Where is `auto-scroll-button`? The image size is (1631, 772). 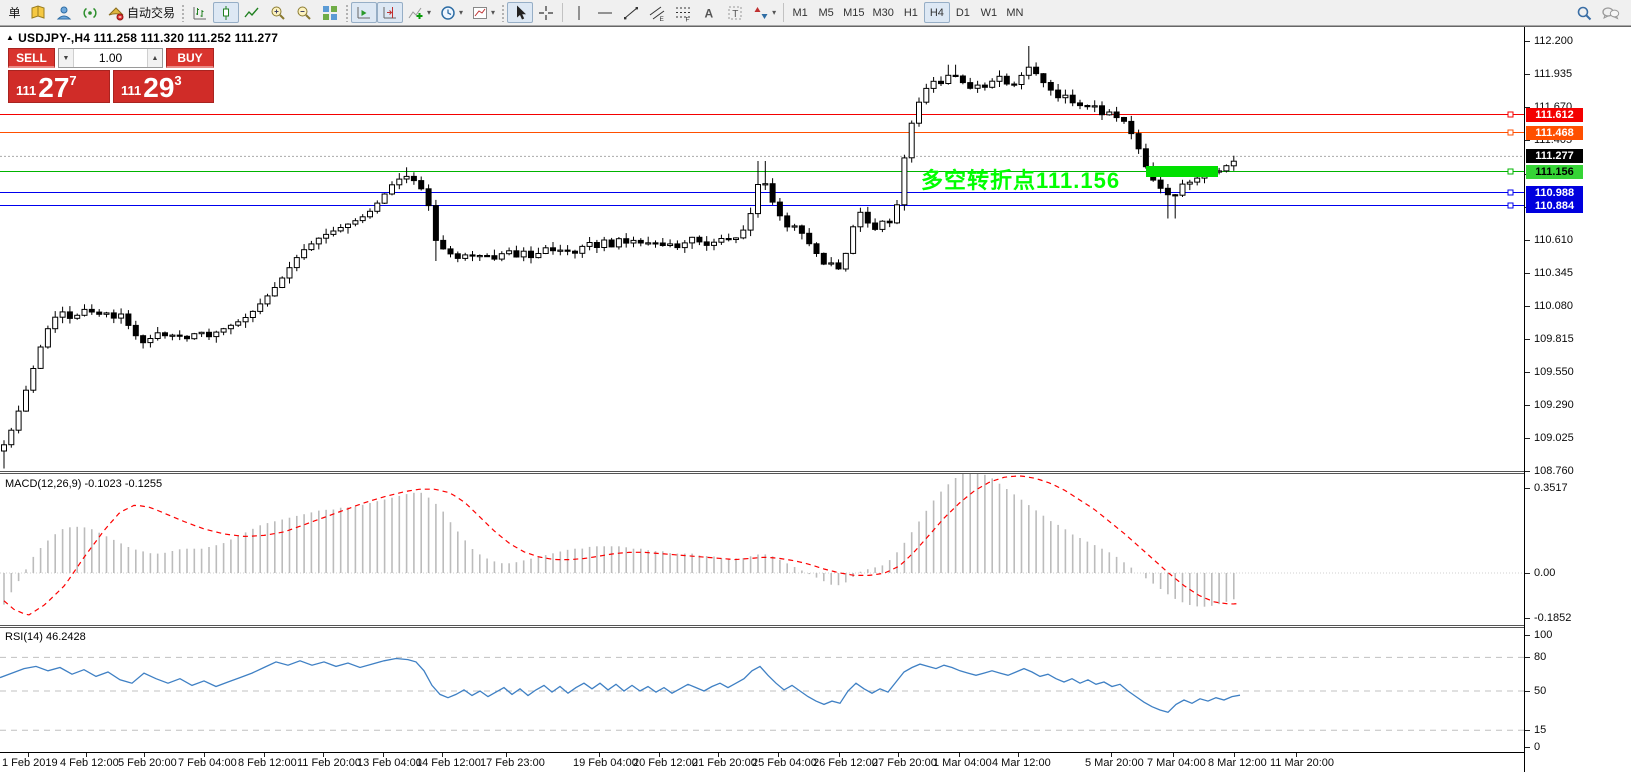
auto-scroll-button is located at coordinates (364, 12).